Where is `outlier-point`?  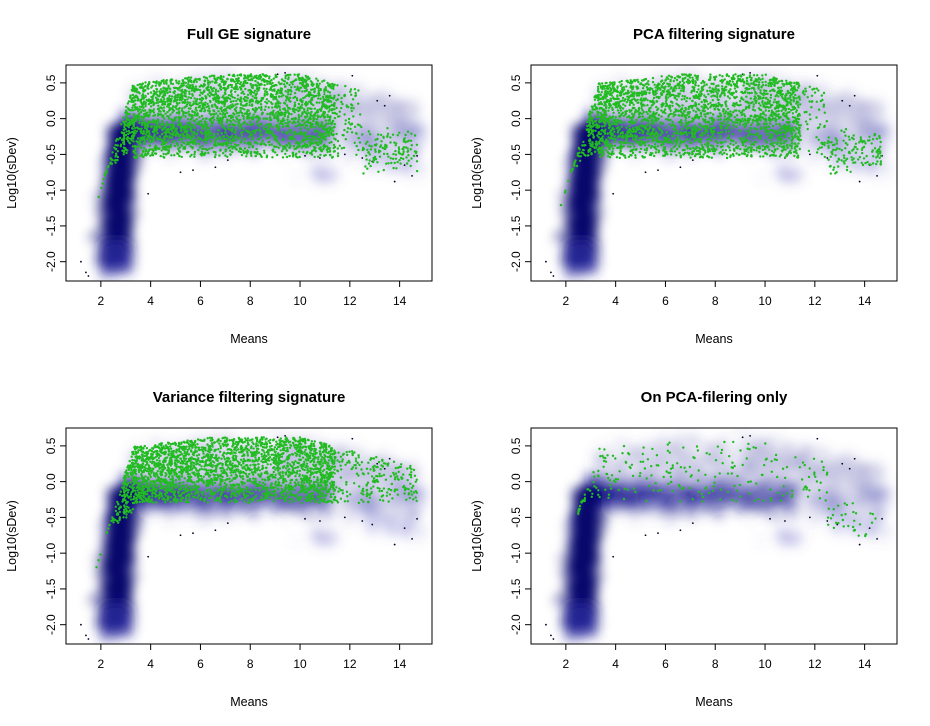 outlier-point is located at coordinates (849, 105).